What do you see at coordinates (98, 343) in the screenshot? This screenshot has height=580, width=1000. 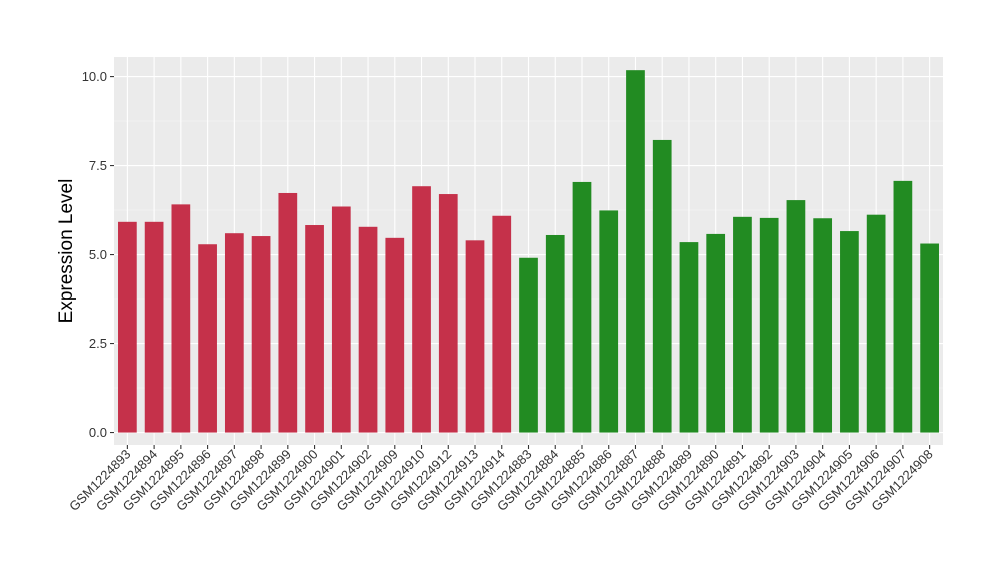 I see `y-tick-label: 2.5` at bounding box center [98, 343].